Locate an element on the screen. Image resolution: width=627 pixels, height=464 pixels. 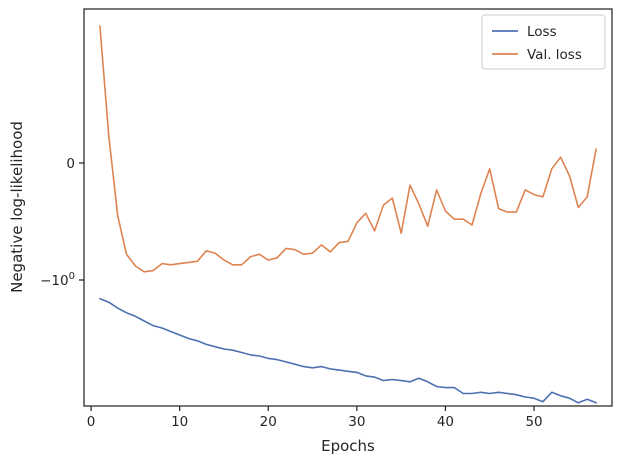
x-tick-label: 20 is located at coordinates (268, 422).